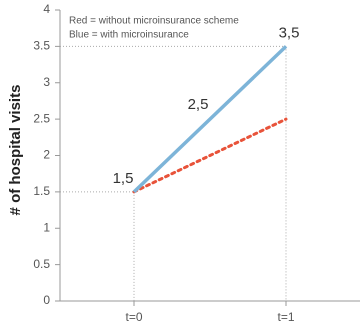 Image resolution: width=363 pixels, height=326 pixels. Describe the element at coordinates (133, 317) in the screenshot. I see `x-tick-label: t=0` at that location.